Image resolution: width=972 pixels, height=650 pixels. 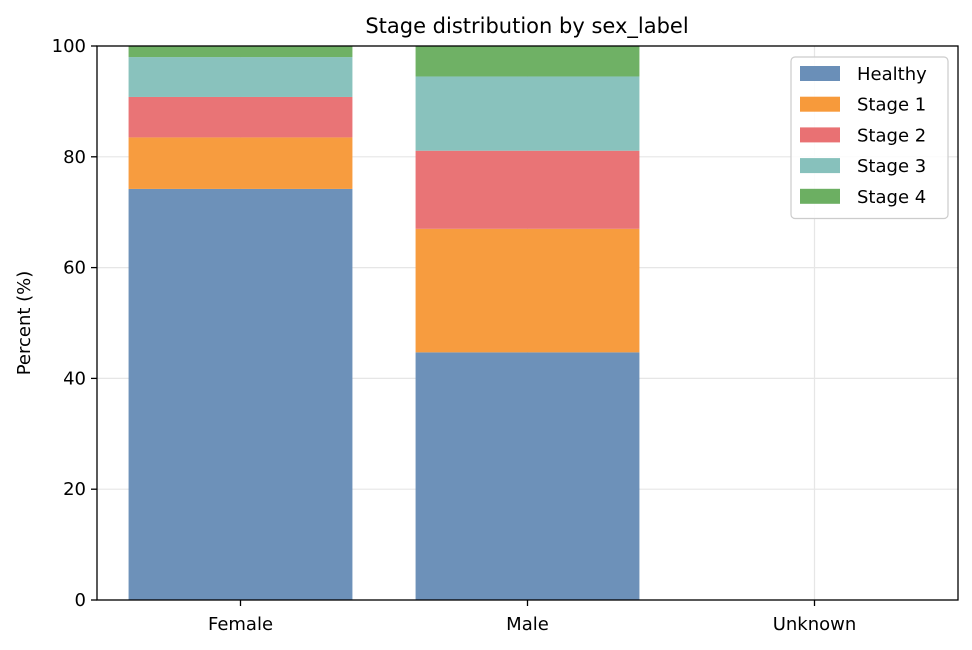 What do you see at coordinates (891, 135) in the screenshot?
I see `legend-label: Stage 2` at bounding box center [891, 135].